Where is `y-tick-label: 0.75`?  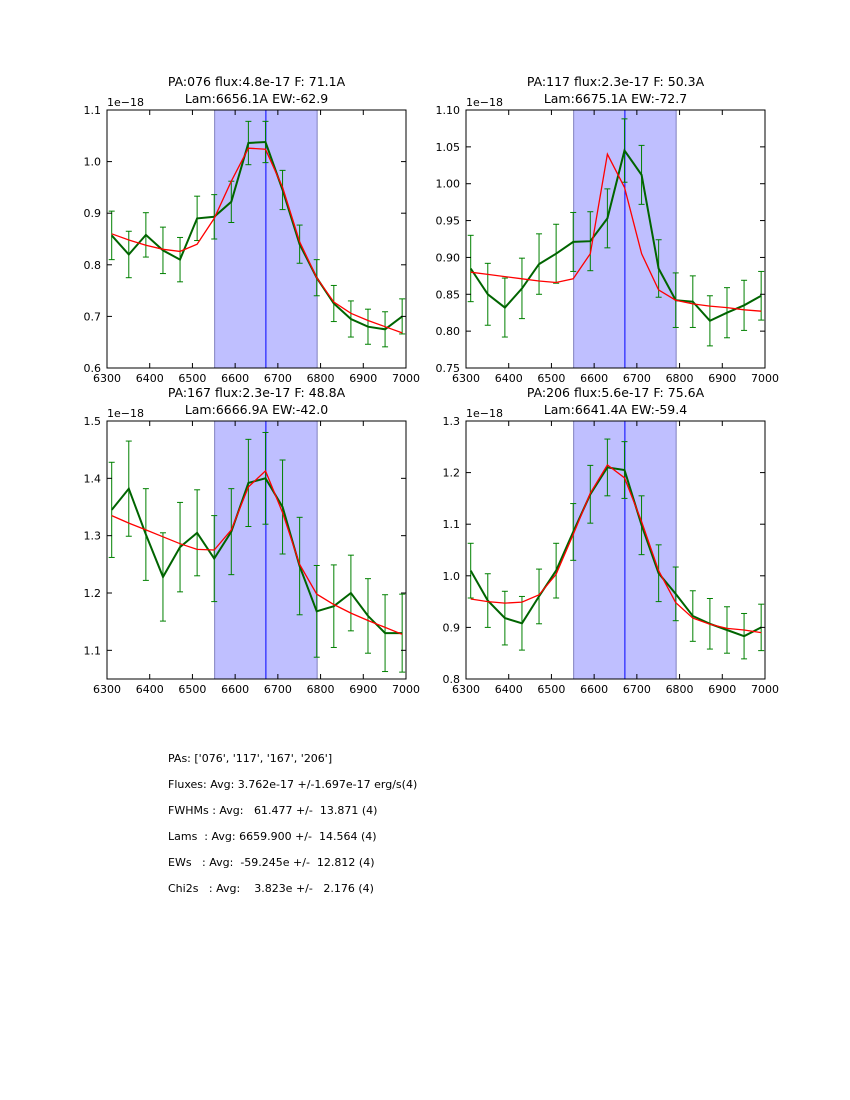
y-tick-label: 0.75 is located at coordinates (448, 368).